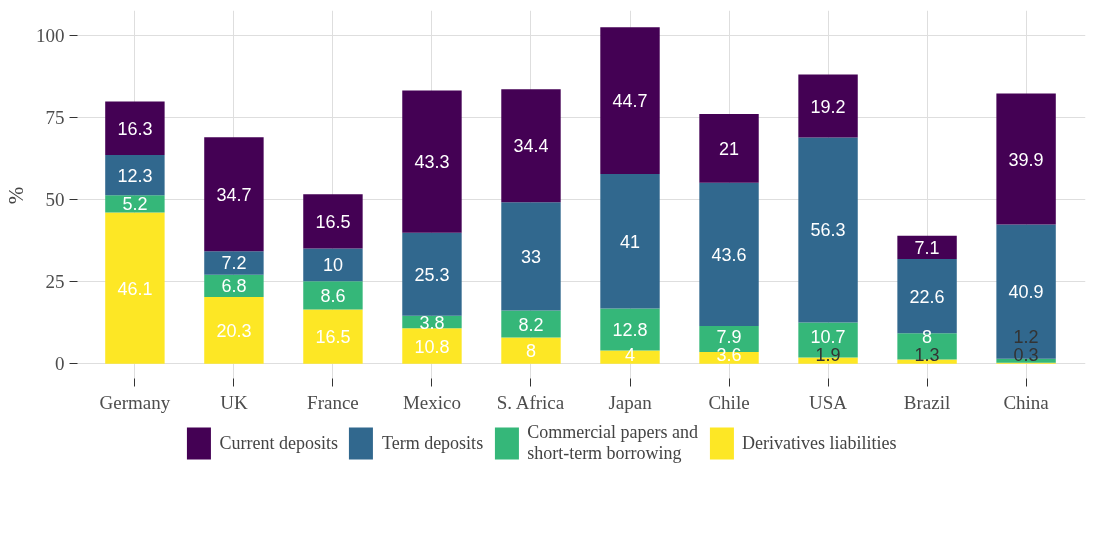  I want to click on x-tick-label: Japan, so click(630, 402).